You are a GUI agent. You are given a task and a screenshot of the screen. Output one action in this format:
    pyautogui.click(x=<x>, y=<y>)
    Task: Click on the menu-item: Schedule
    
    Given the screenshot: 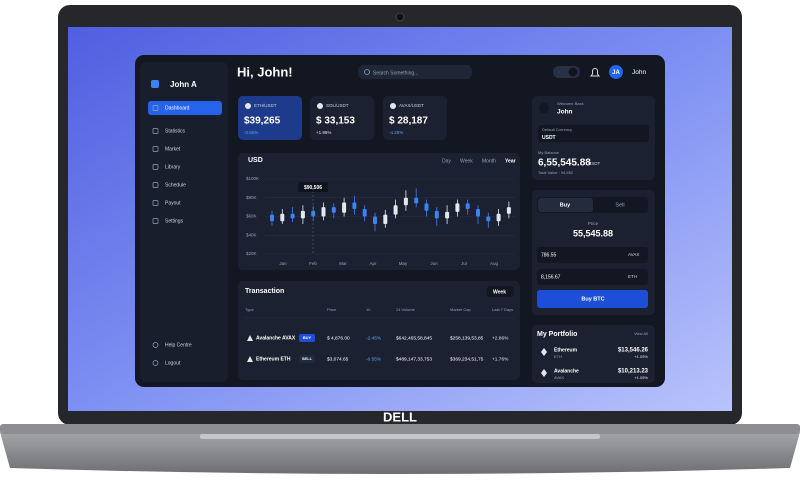 What is the action you would take?
    pyautogui.click(x=175, y=185)
    